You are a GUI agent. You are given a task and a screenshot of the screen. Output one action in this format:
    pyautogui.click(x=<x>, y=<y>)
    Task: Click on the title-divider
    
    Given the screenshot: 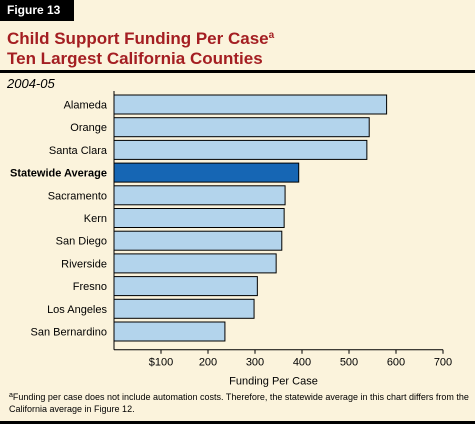 What is the action you would take?
    pyautogui.click(x=237, y=71)
    